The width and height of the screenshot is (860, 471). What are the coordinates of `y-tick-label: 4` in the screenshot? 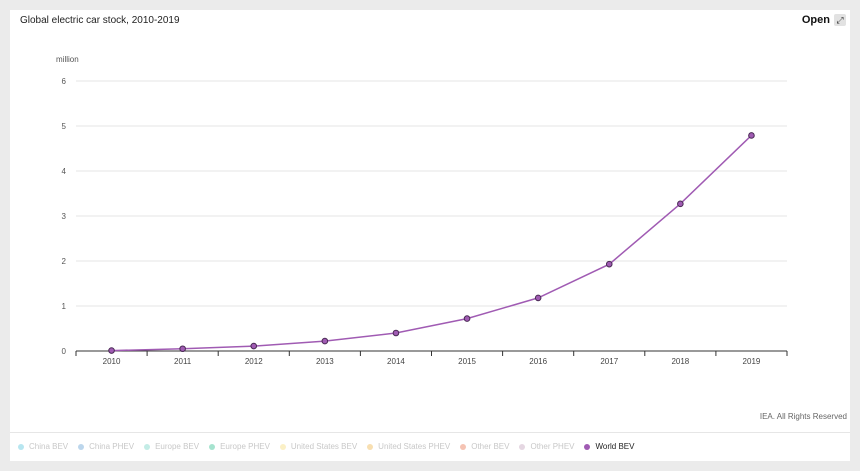 It's located at (64, 171).